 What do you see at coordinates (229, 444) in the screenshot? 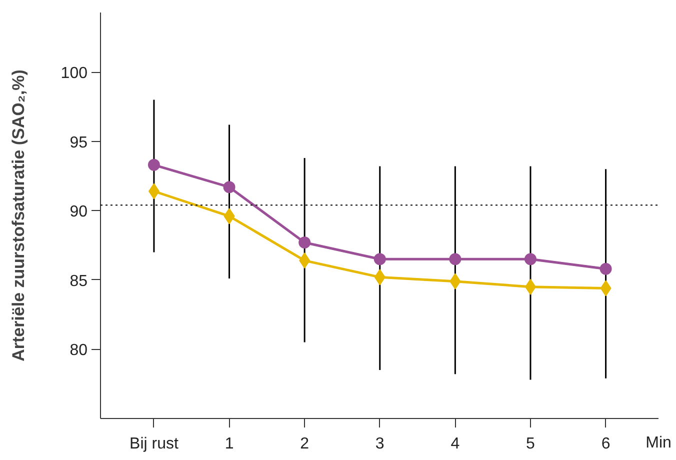
I see `x-tick-label: 1` at bounding box center [229, 444].